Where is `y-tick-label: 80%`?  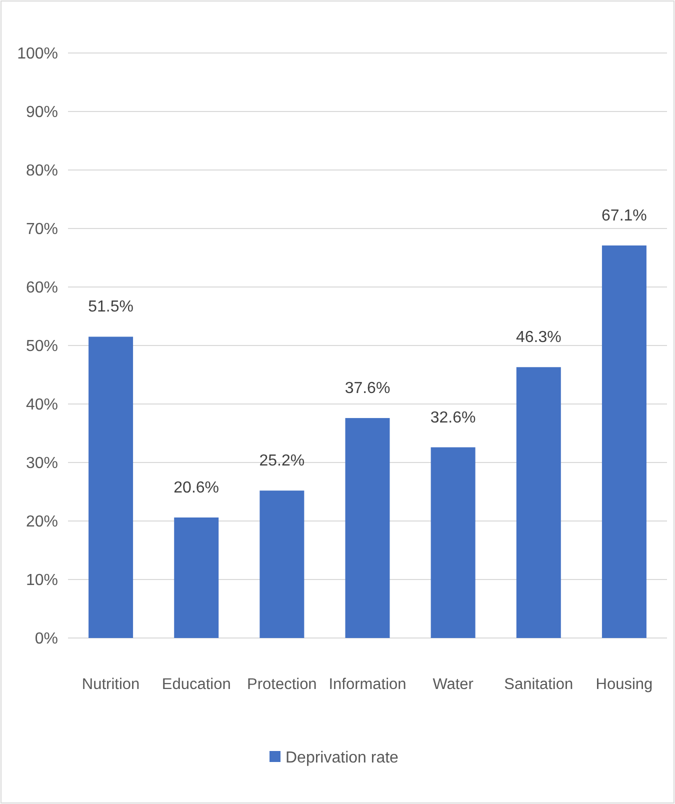
y-tick-label: 80% is located at coordinates (42, 171).